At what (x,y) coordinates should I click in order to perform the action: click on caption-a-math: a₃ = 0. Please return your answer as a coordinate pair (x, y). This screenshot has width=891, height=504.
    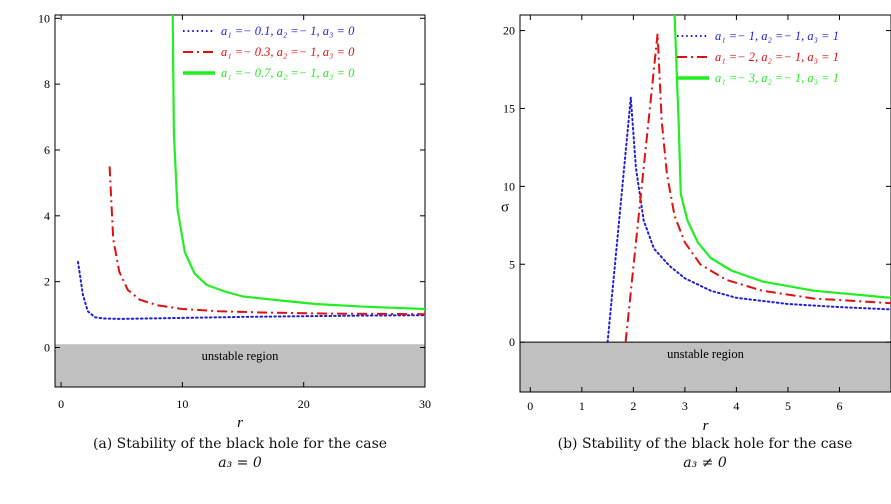
    Looking at the image, I should click on (240, 463).